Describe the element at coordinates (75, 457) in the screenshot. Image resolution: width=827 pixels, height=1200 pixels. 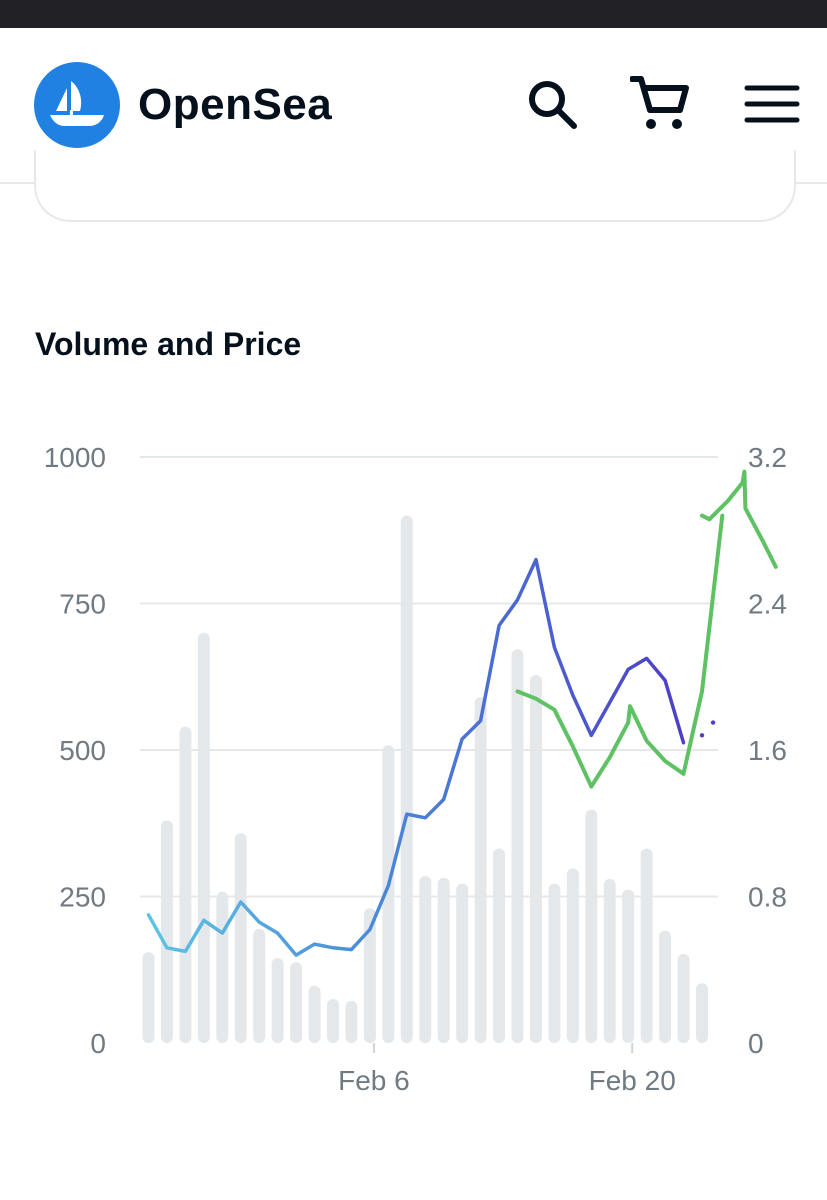
I see `y-left-tick-label: 1000` at that location.